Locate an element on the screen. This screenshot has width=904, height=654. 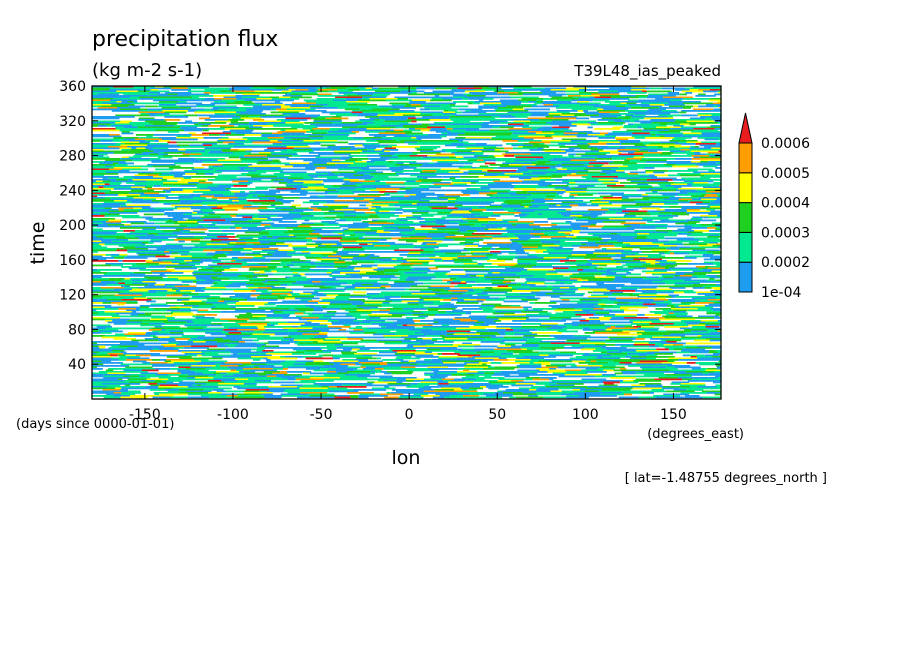
x-tick-label: -100 is located at coordinates (233, 415).